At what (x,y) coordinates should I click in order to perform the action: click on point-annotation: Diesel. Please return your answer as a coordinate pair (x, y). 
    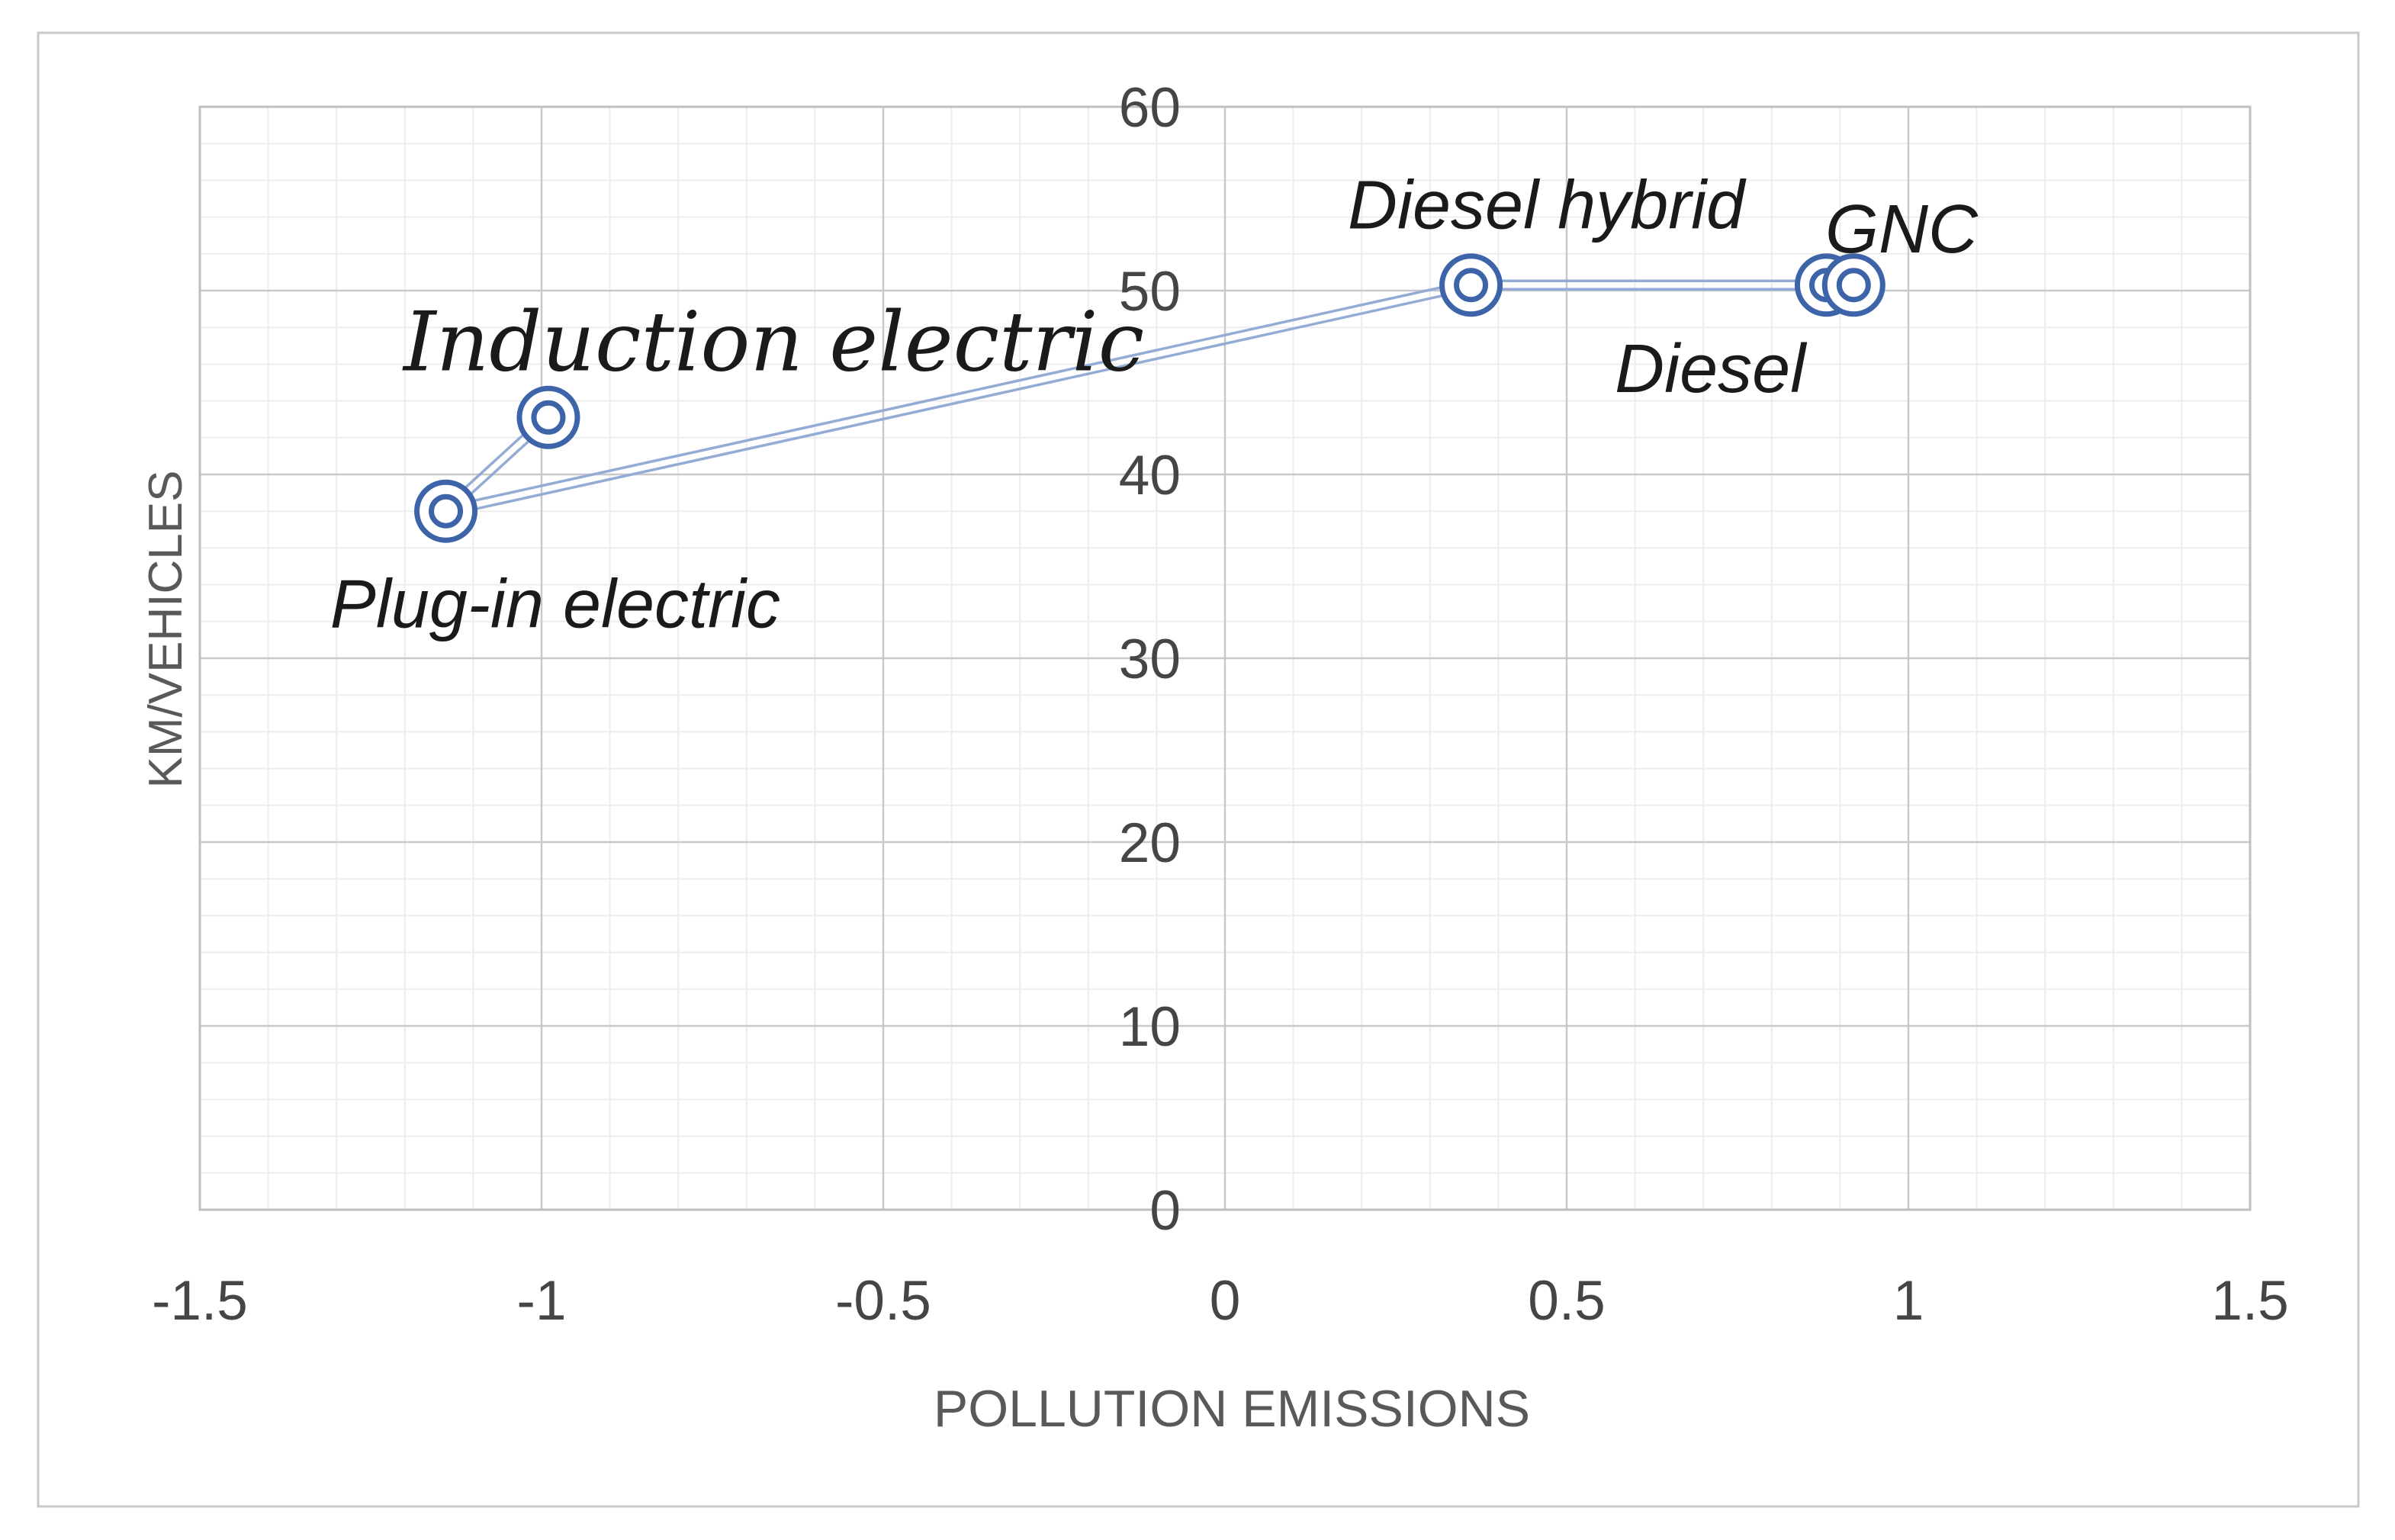
    Looking at the image, I should click on (1711, 369).